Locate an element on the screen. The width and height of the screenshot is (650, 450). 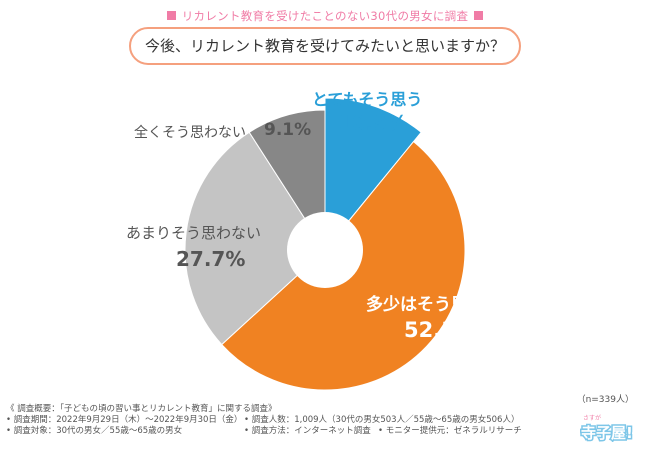
survey-subtitle-text: リカレント教育を受けたことのない30代の男女に調査 is located at coordinates (325, 16).